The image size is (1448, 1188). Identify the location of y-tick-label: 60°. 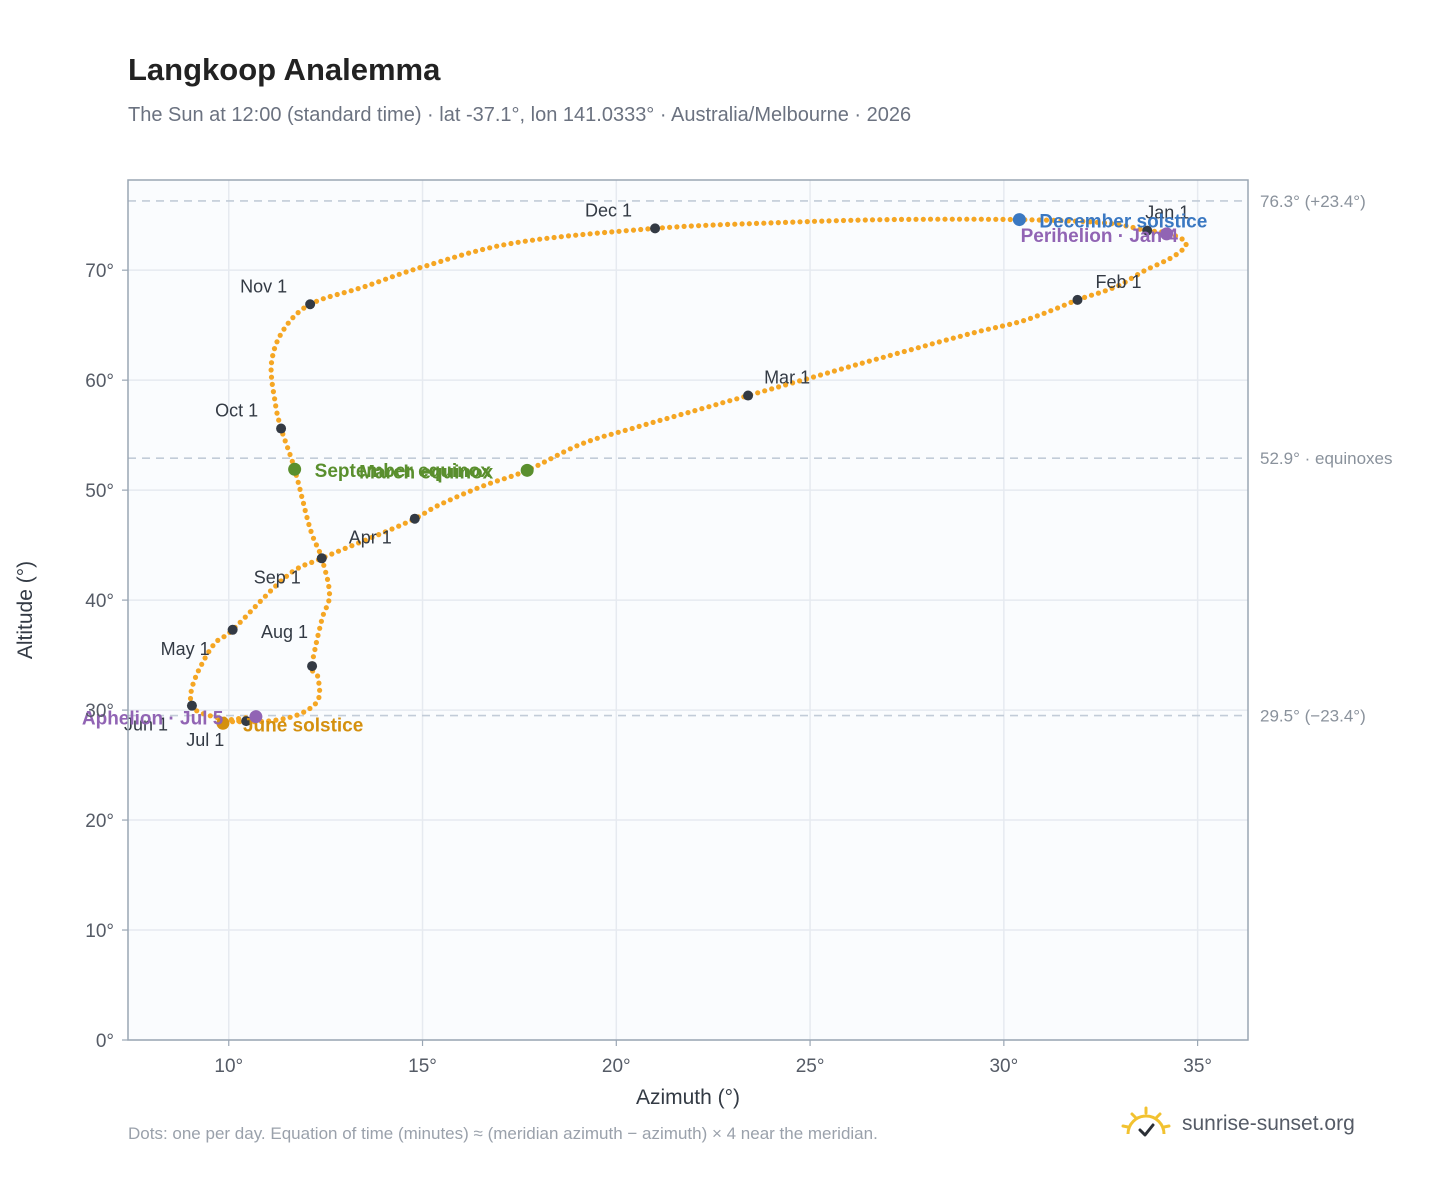
(99, 381).